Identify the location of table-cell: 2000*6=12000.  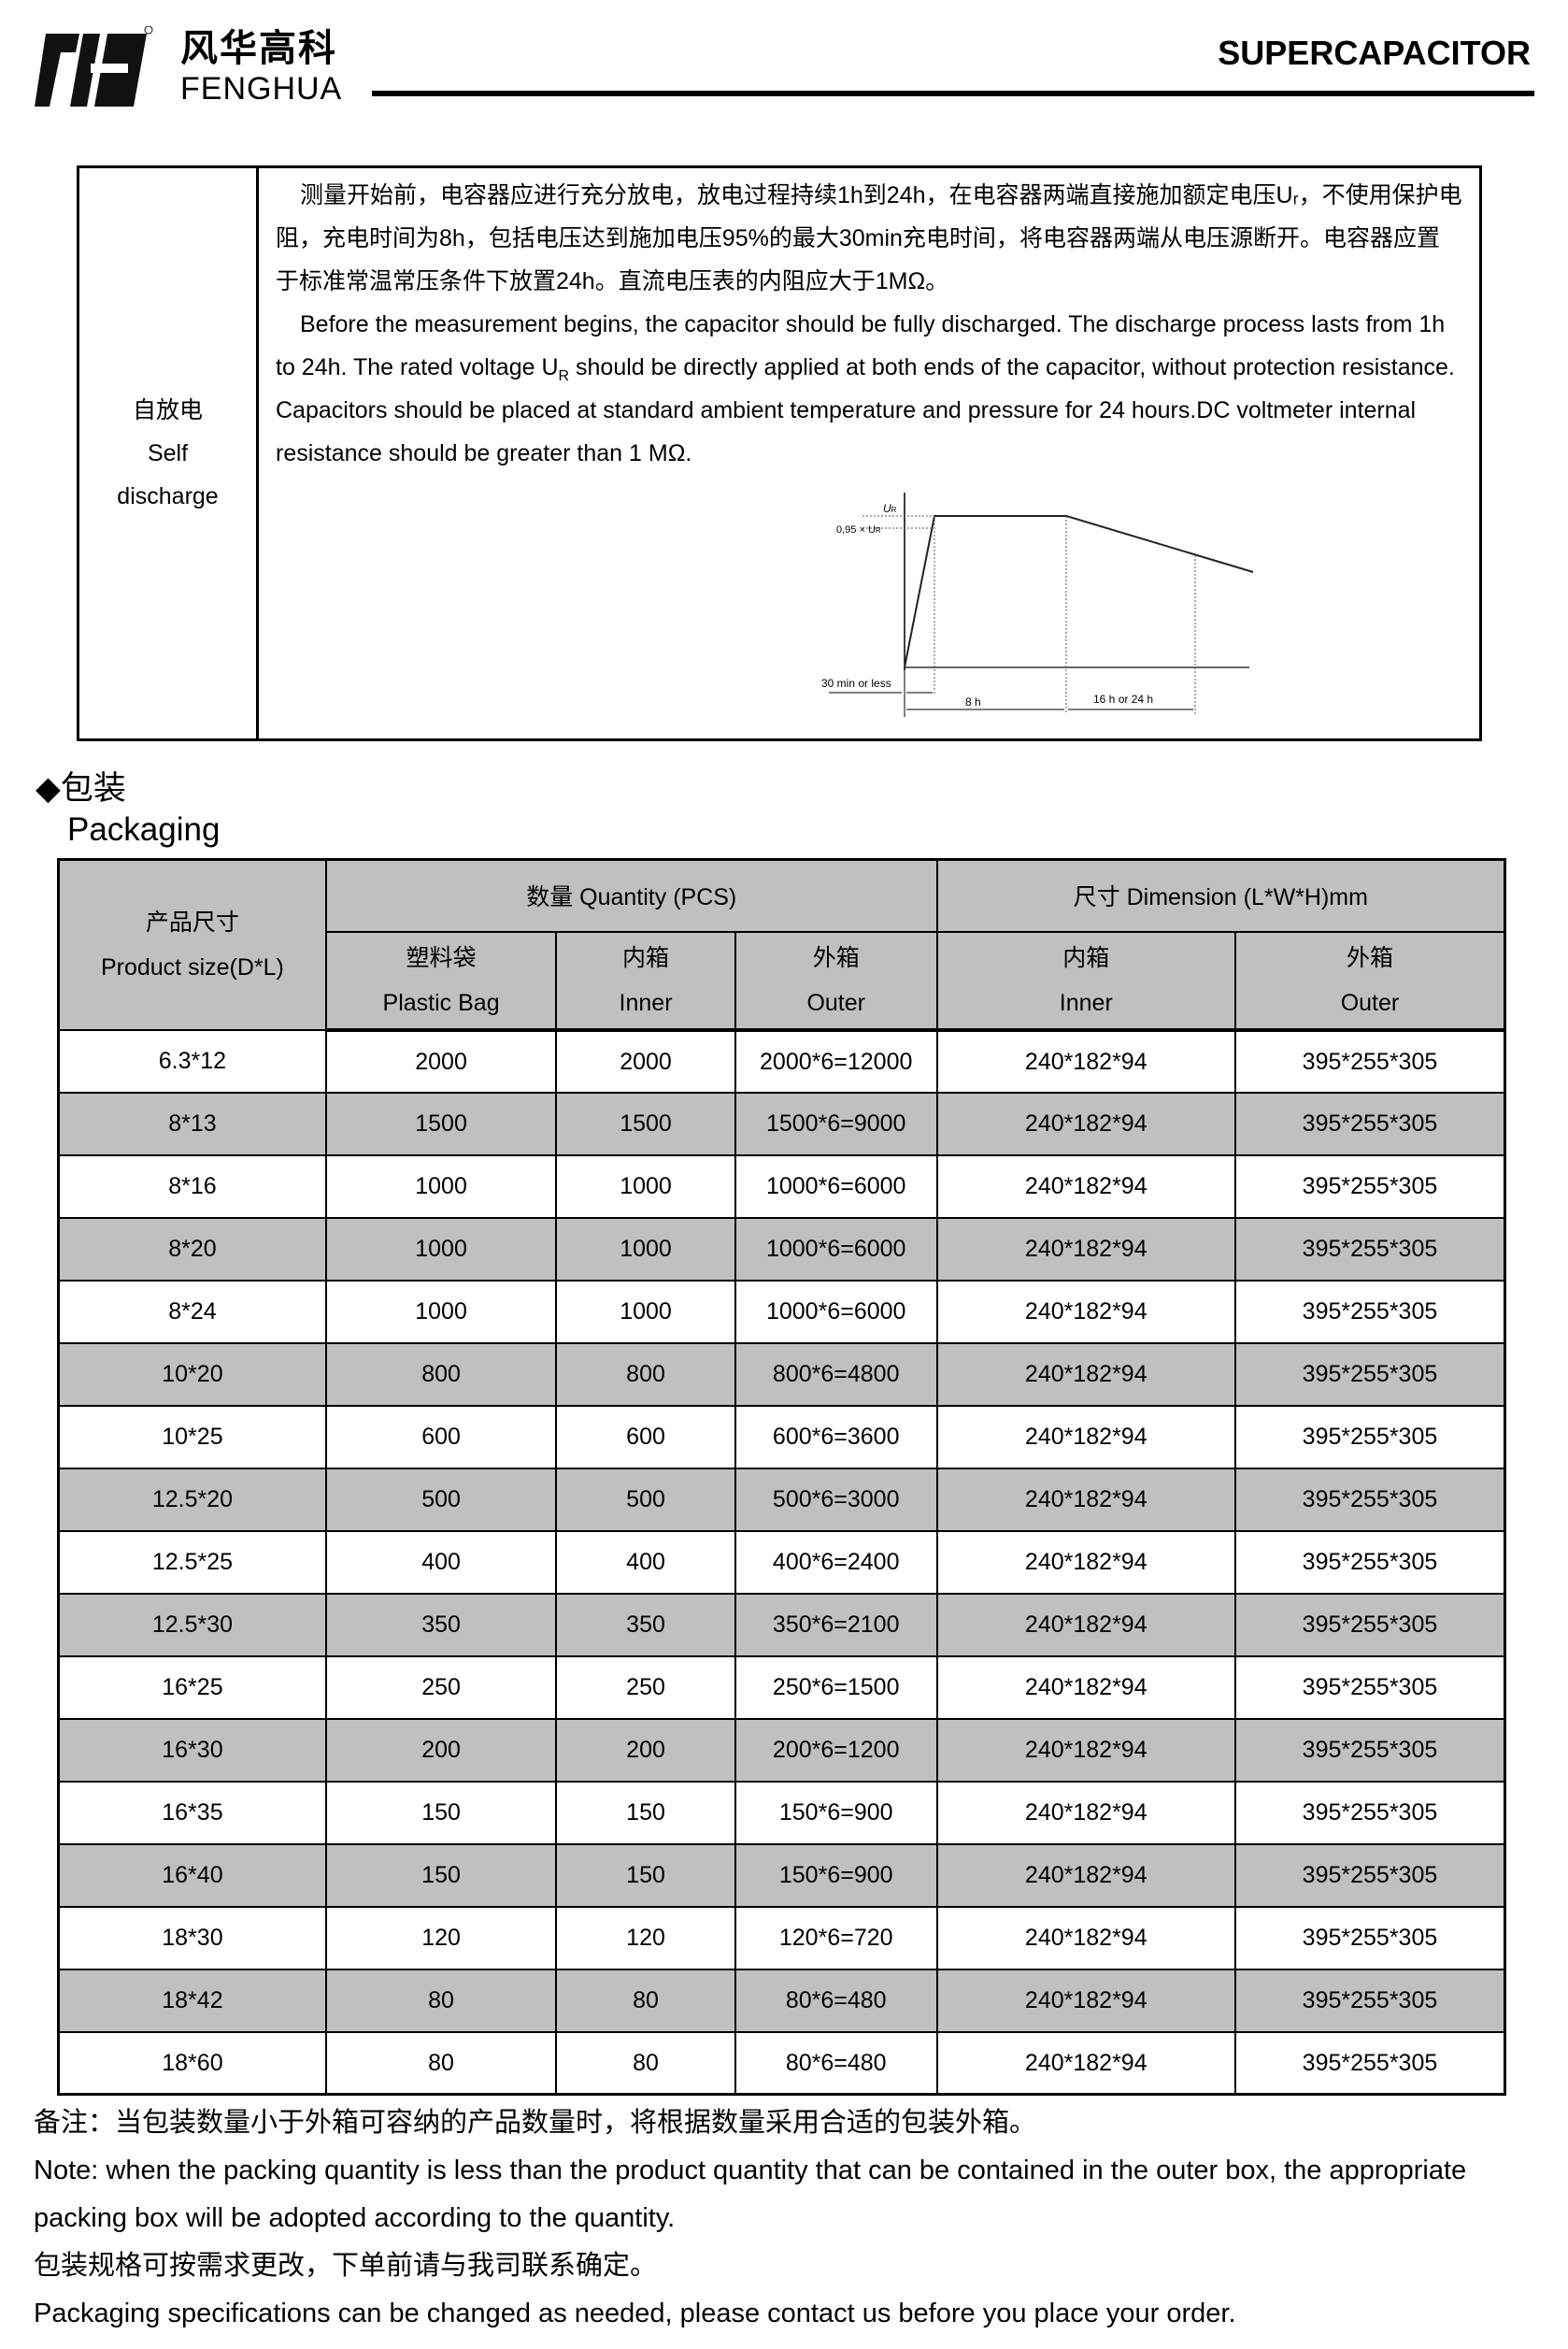
(836, 1061).